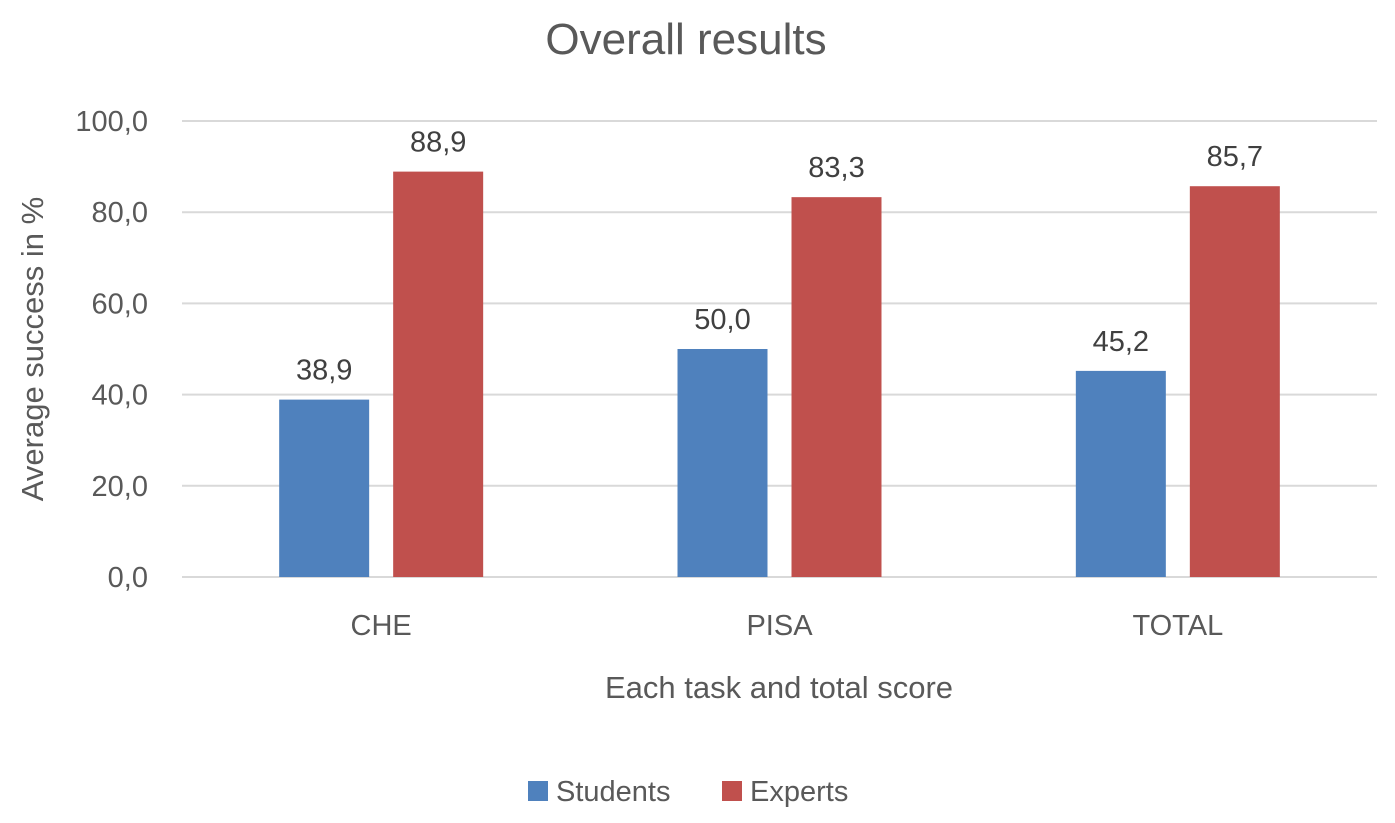  Describe the element at coordinates (111, 350) in the screenshot. I see `y-axis-ticks: 0,0 20,0 40,0 60,0 80,0 100,0` at that location.